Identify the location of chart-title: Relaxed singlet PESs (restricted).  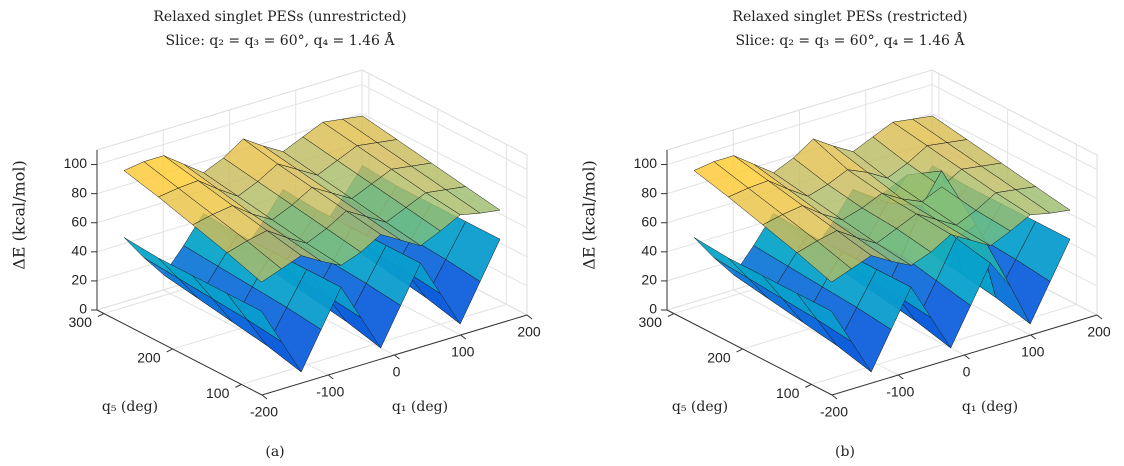
(849, 17).